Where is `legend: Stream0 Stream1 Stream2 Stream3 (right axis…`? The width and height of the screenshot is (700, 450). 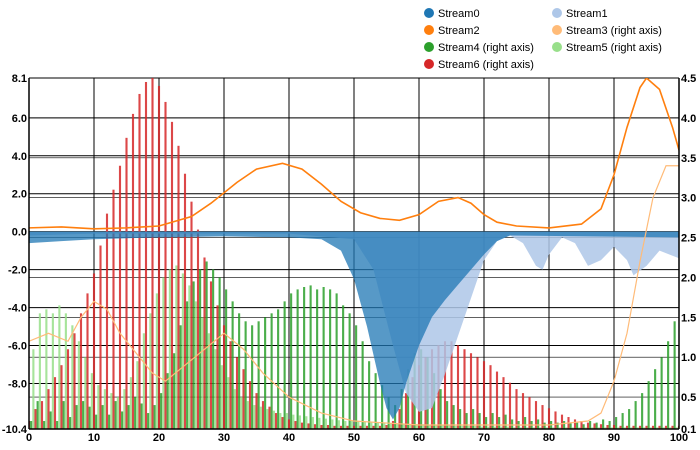 legend: Stream0 Stream1 Stream2 Stream3 (right axis… is located at coordinates (543, 39).